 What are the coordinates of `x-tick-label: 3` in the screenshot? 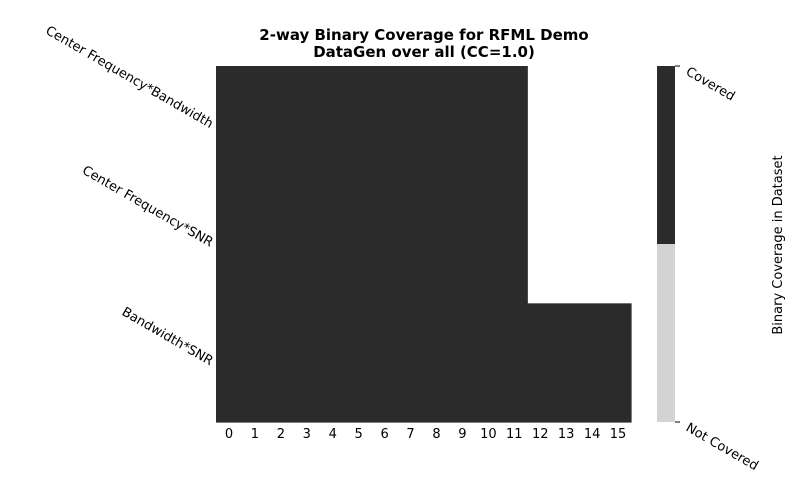 It's located at (307, 434).